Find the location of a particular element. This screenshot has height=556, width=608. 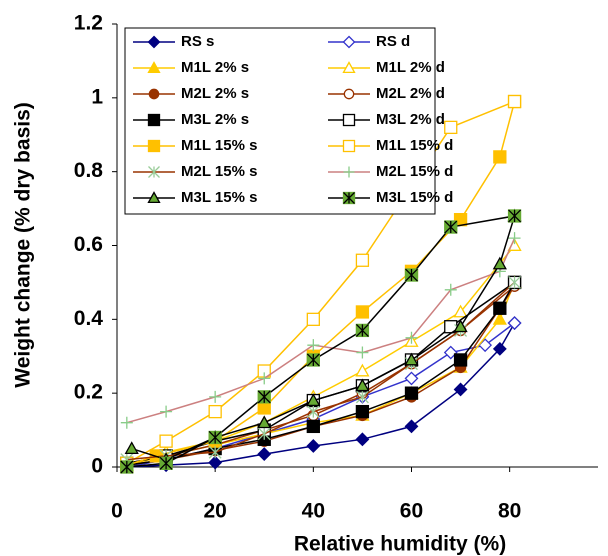

x-tick-label: 40 is located at coordinates (313, 511).